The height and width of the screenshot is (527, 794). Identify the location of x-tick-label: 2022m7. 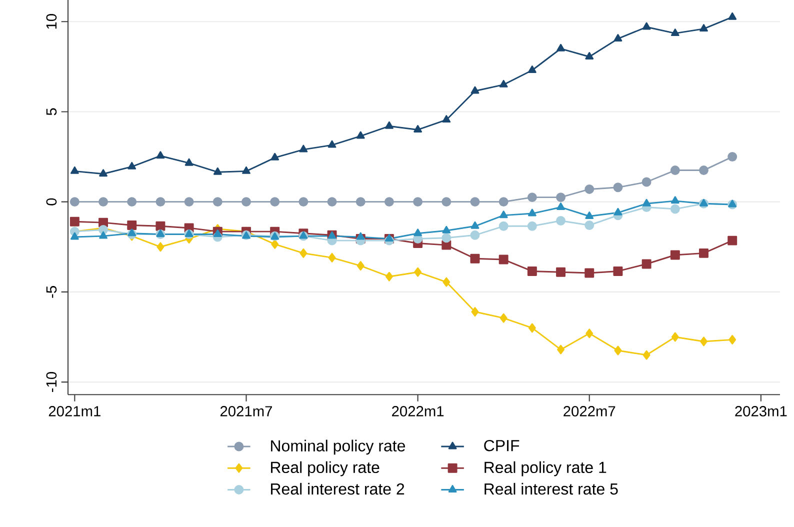
(590, 411).